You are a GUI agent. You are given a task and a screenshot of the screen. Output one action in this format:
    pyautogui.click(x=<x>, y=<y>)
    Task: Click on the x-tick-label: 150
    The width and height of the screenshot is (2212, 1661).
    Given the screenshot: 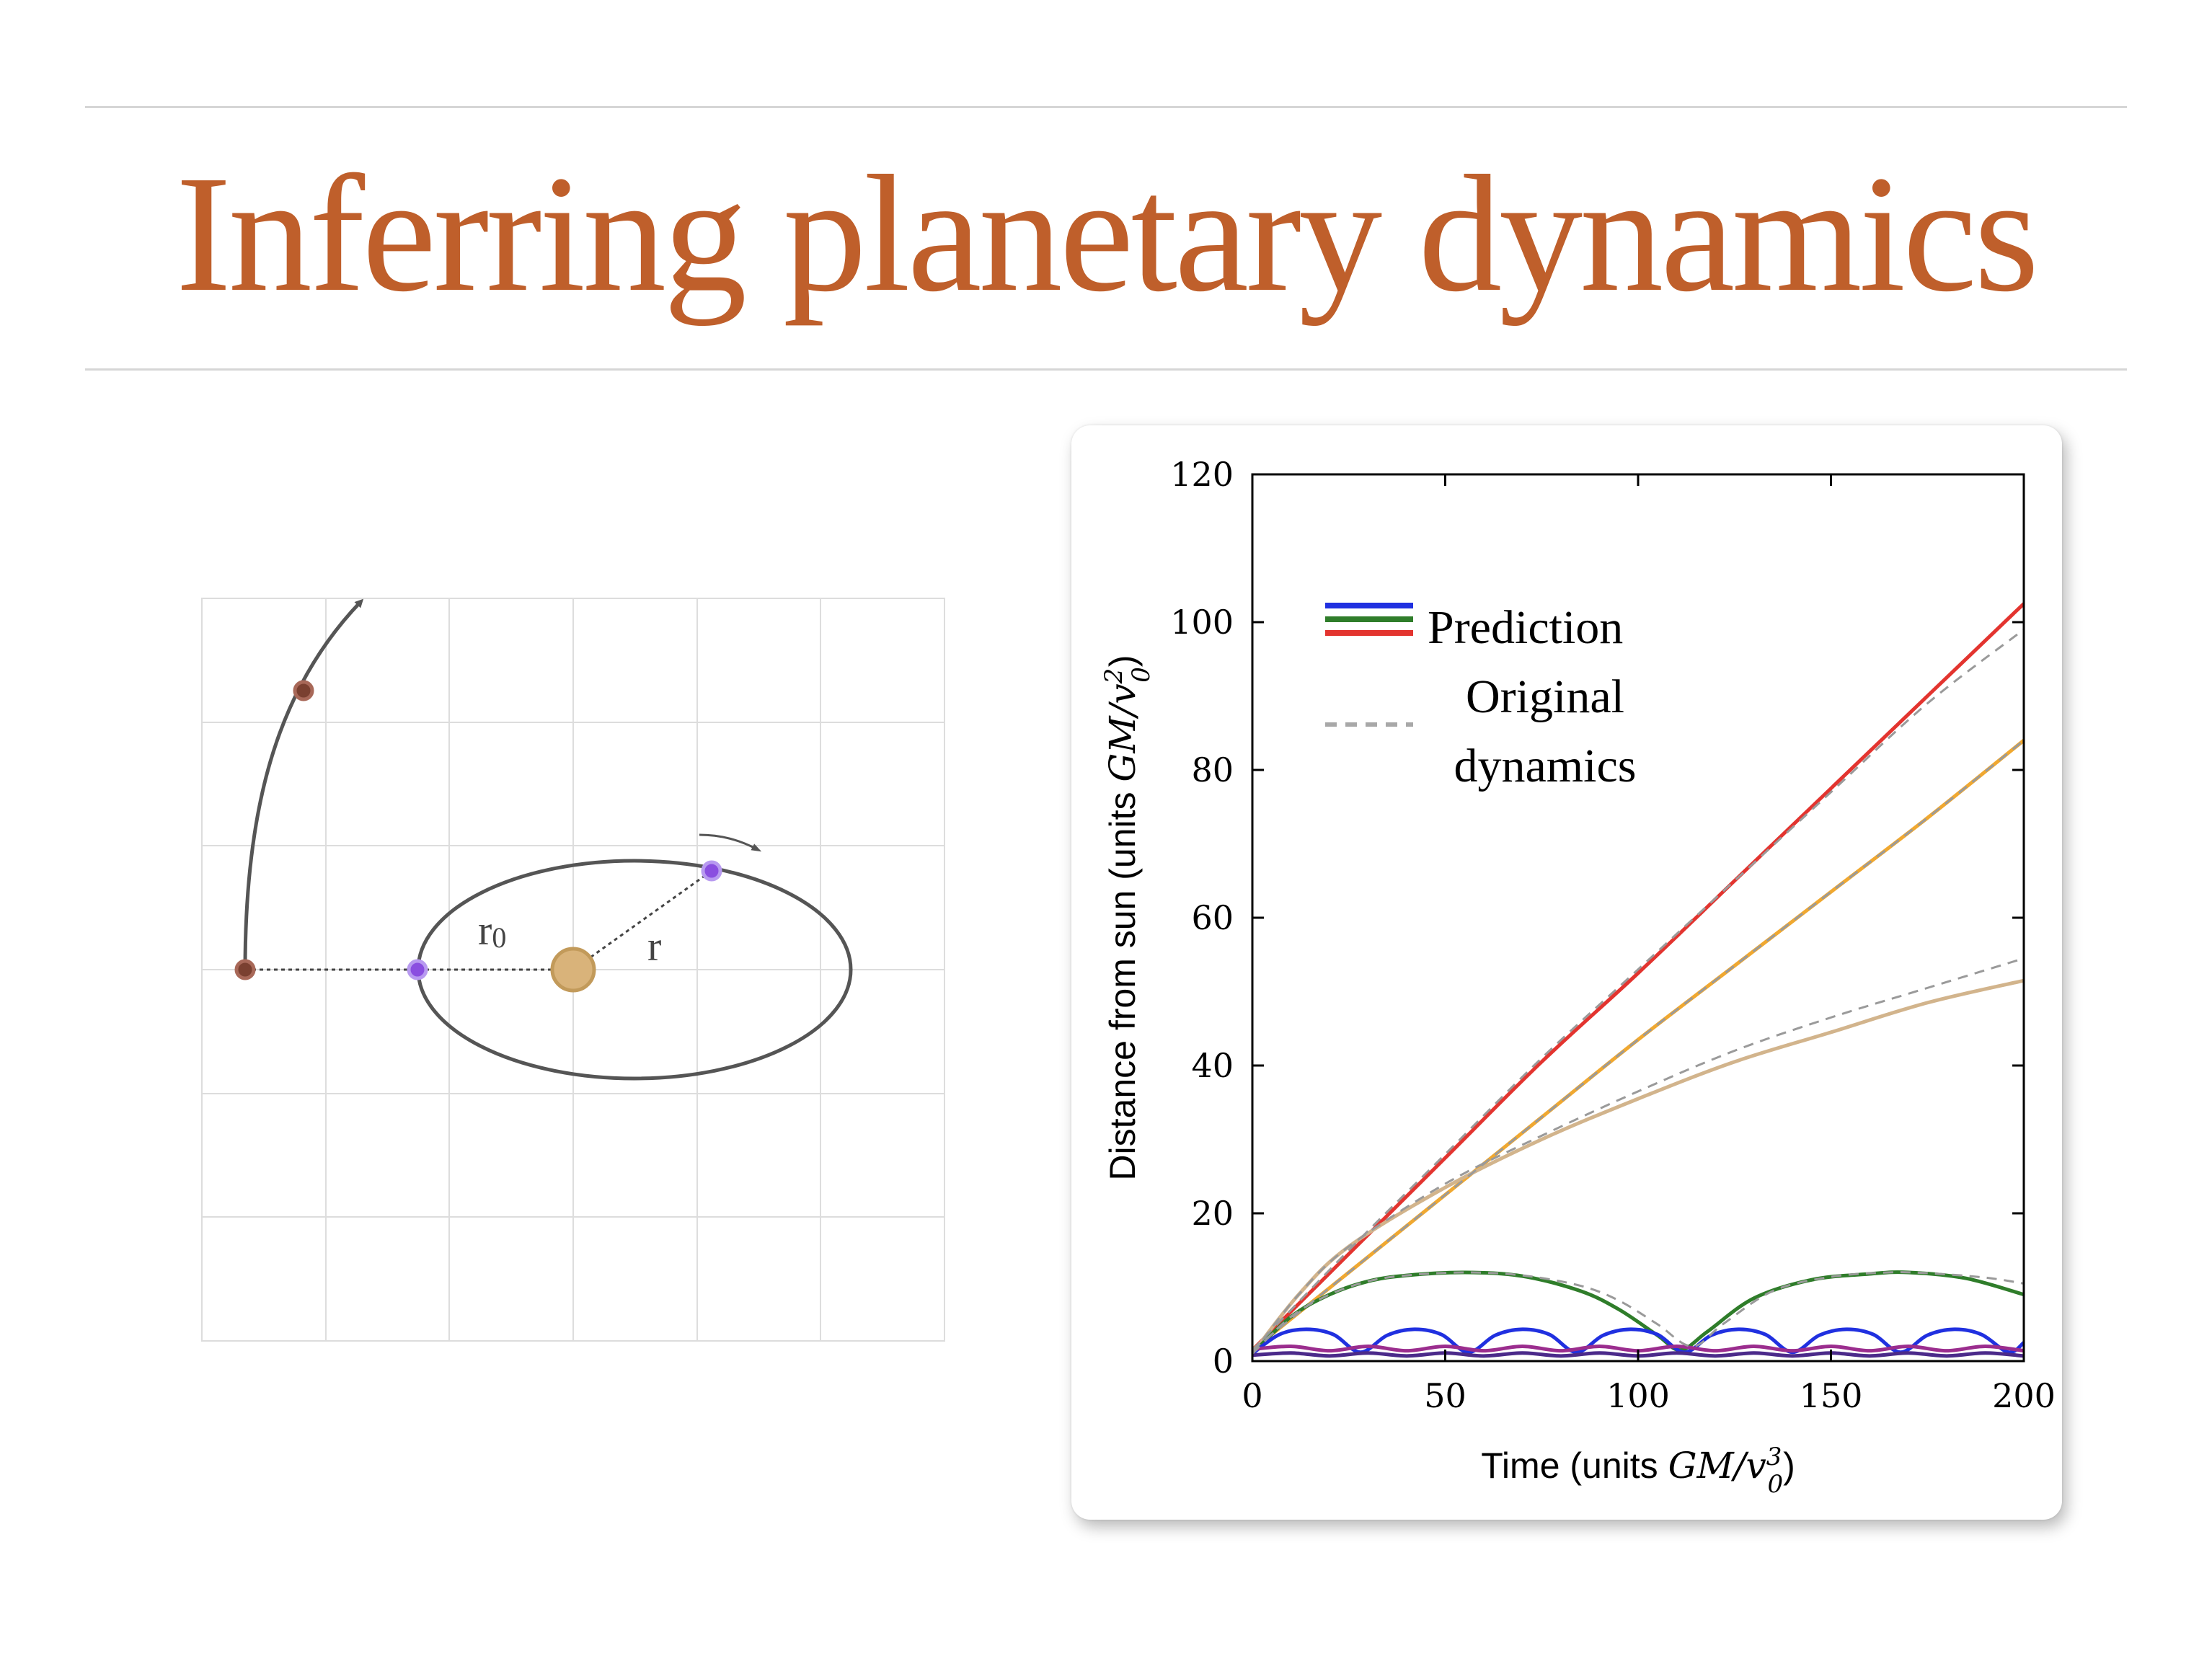 What is the action you would take?
    pyautogui.click(x=1831, y=1395)
    